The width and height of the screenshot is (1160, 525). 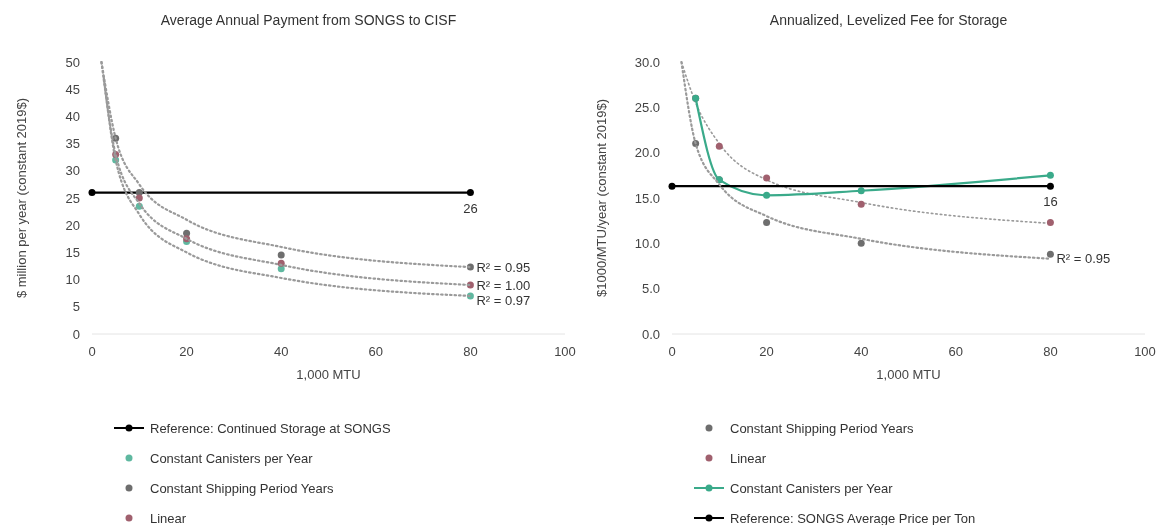 I want to click on y-tick-label: 45, so click(x=72, y=89).